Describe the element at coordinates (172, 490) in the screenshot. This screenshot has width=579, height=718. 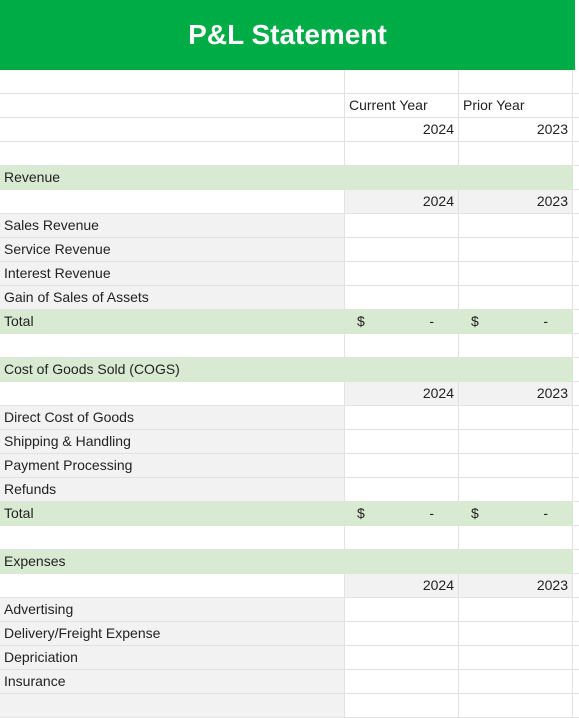
I see `line-item-label: Refunds` at that location.